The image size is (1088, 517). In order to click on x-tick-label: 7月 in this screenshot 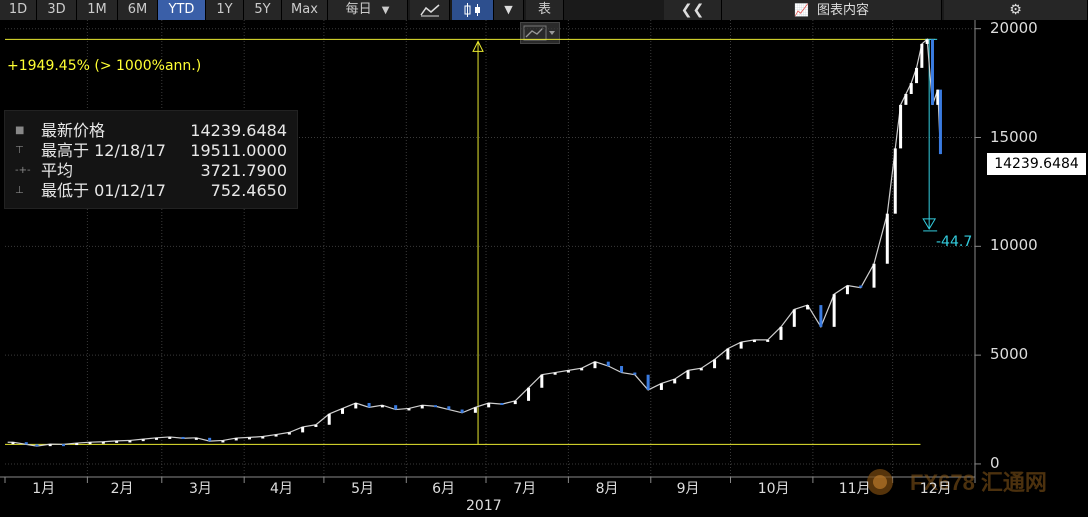, I will do `click(525, 489)`.